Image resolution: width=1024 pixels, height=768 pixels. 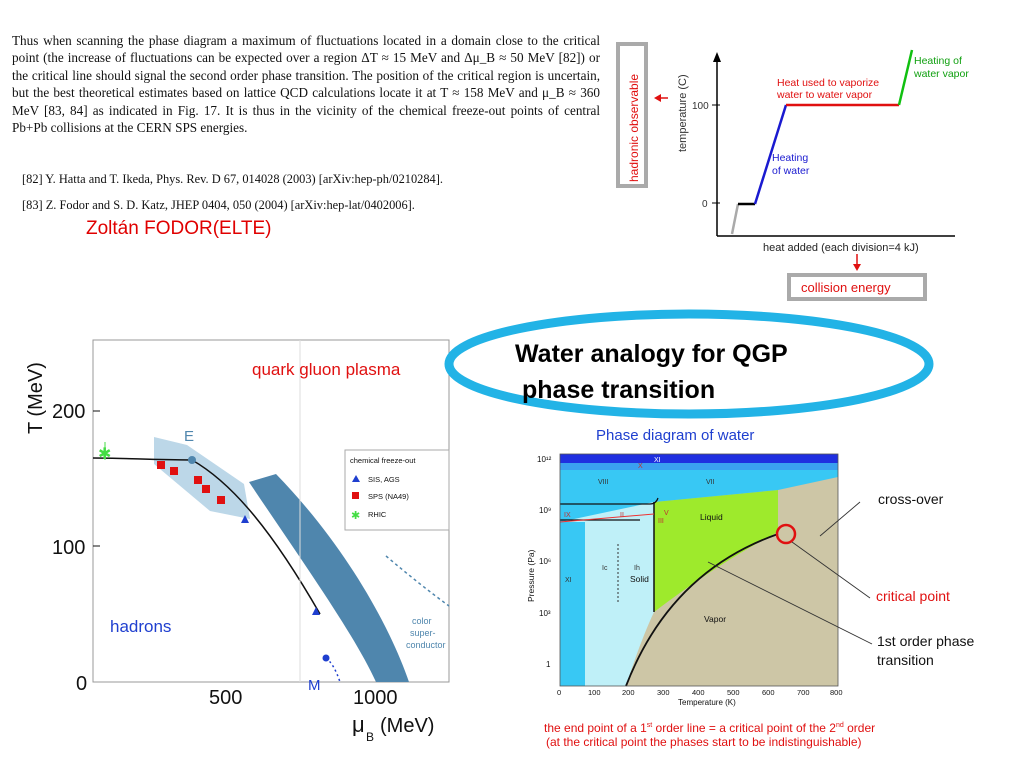 What do you see at coordinates (545, 510) in the screenshot?
I see `wytick-1e9: 10⁹` at bounding box center [545, 510].